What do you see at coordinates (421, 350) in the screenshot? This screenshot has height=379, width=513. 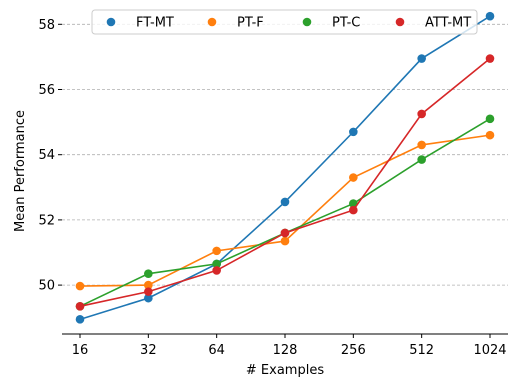 I see `x-tick-label: 512` at bounding box center [421, 350].